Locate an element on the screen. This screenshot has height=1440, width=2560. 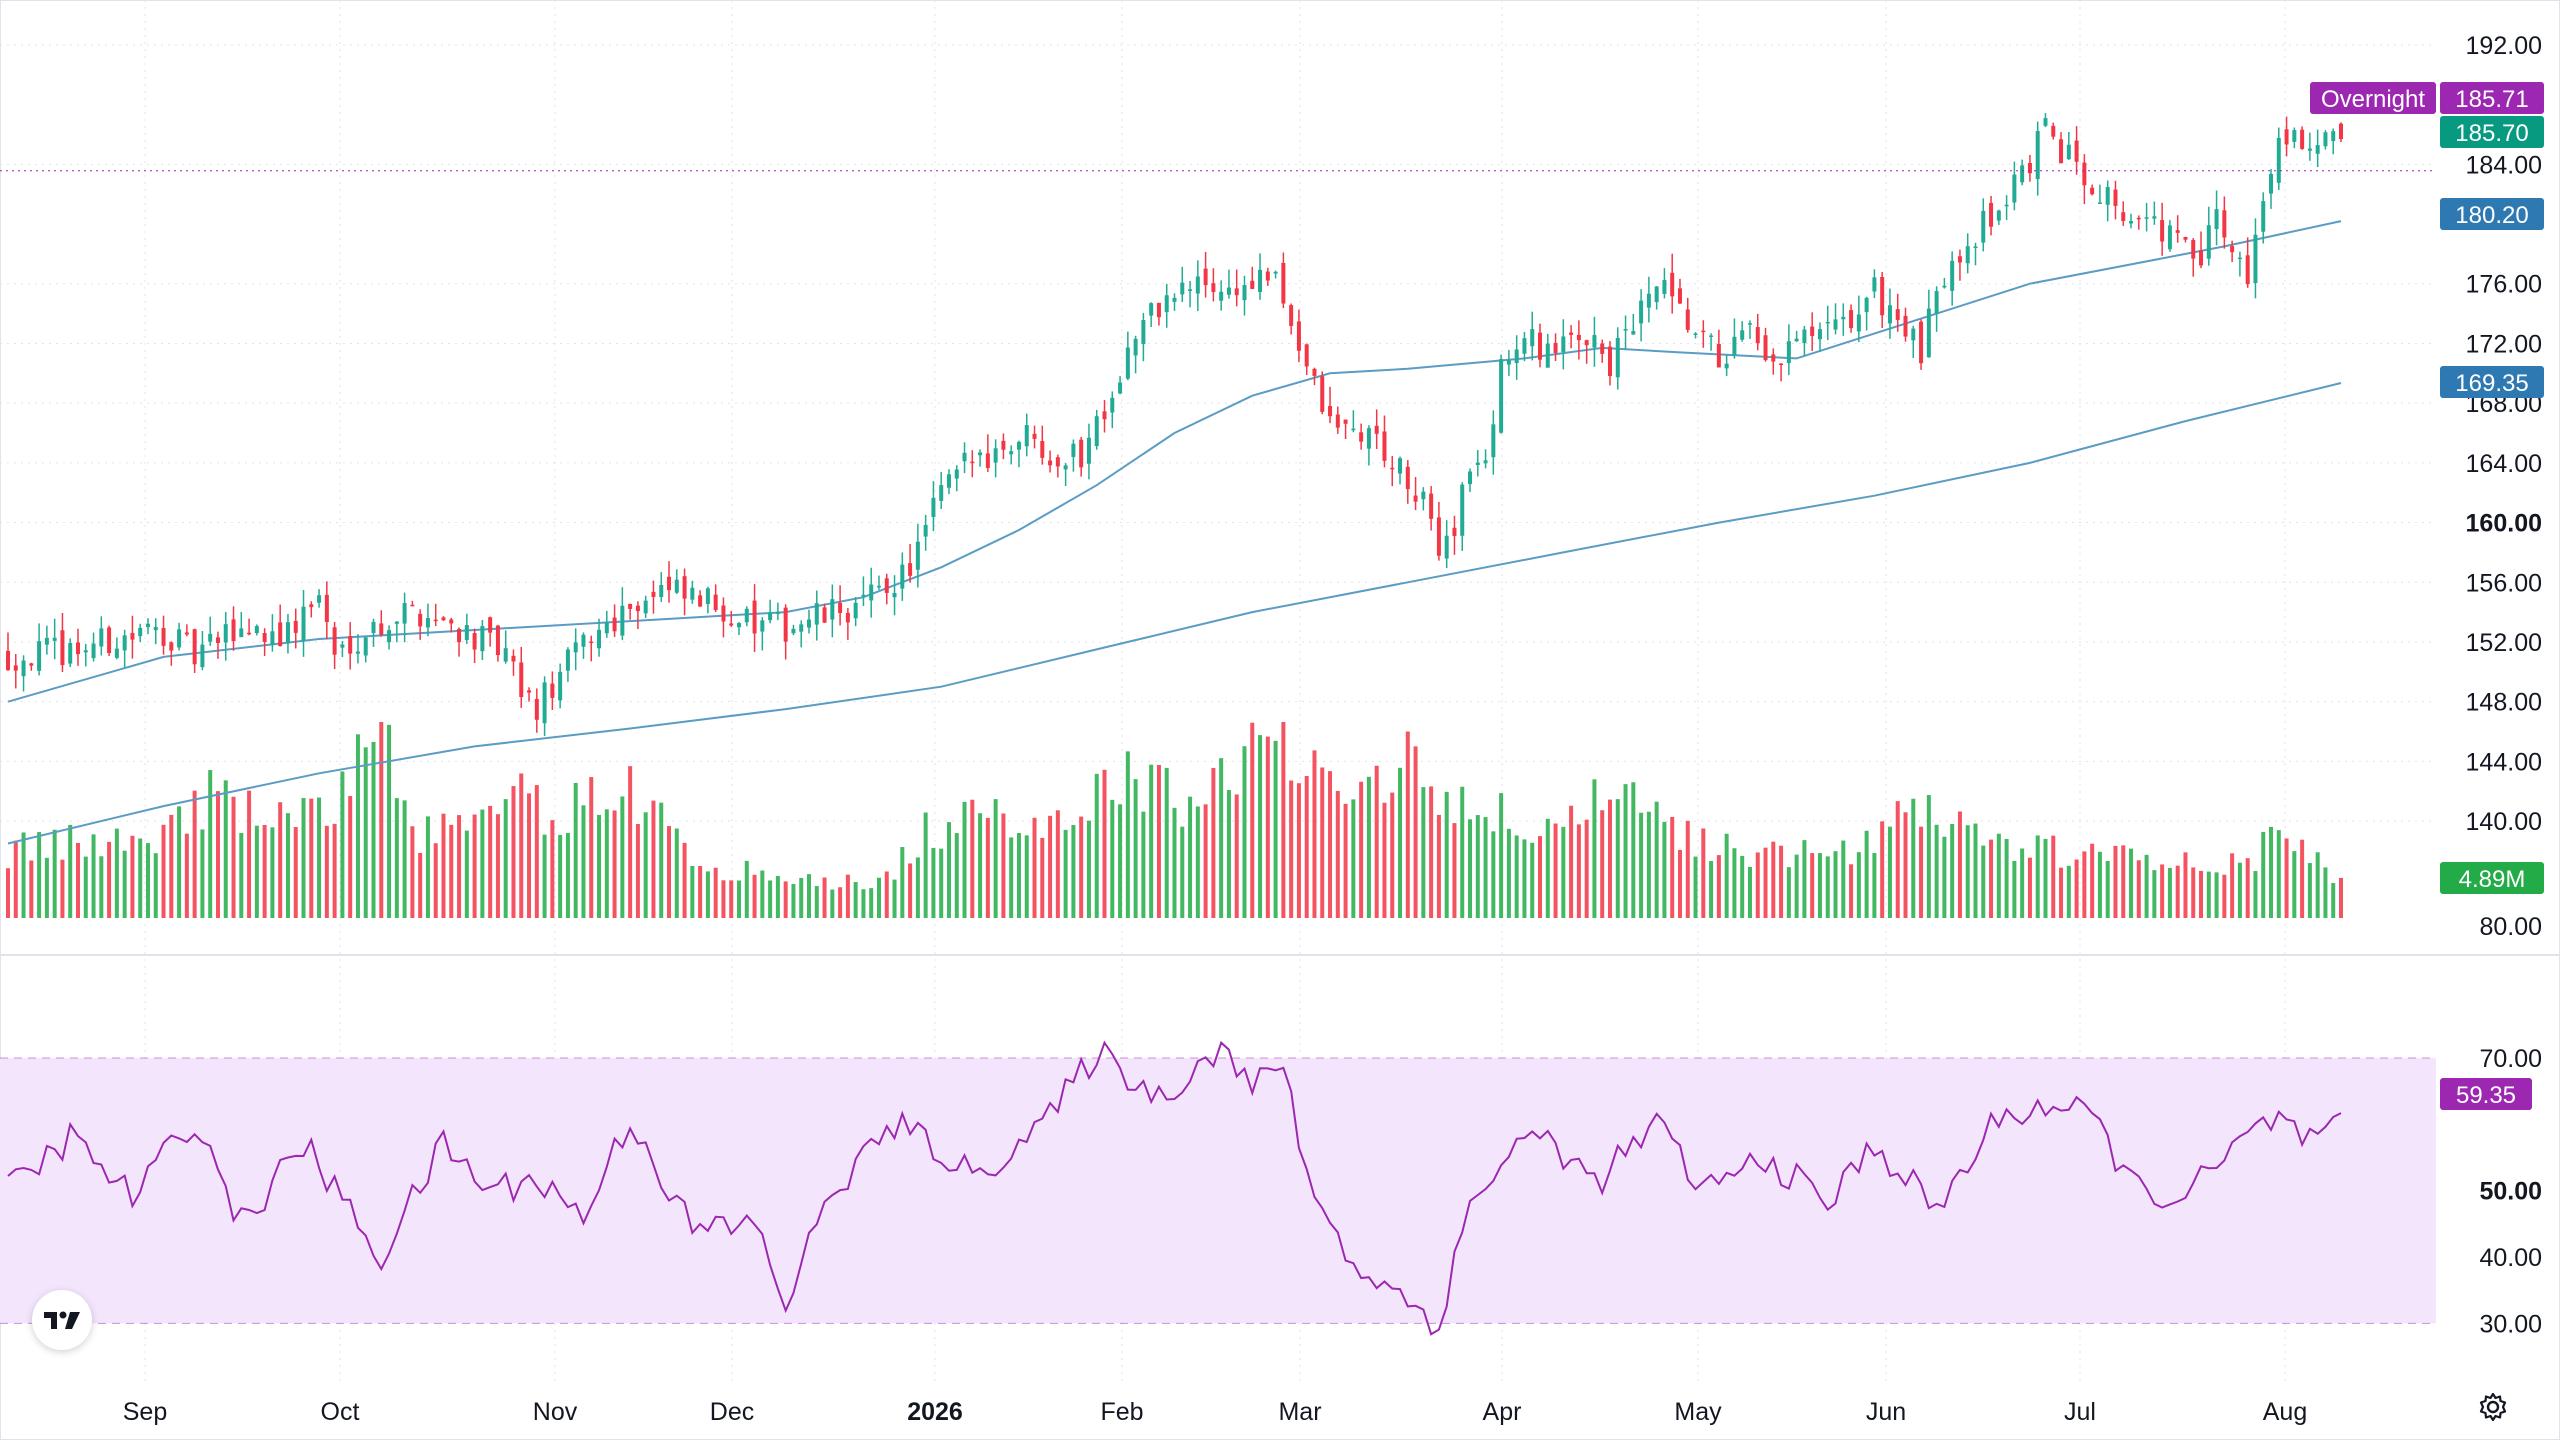
price-tick-label: 160.00 is located at coordinates (2504, 524).